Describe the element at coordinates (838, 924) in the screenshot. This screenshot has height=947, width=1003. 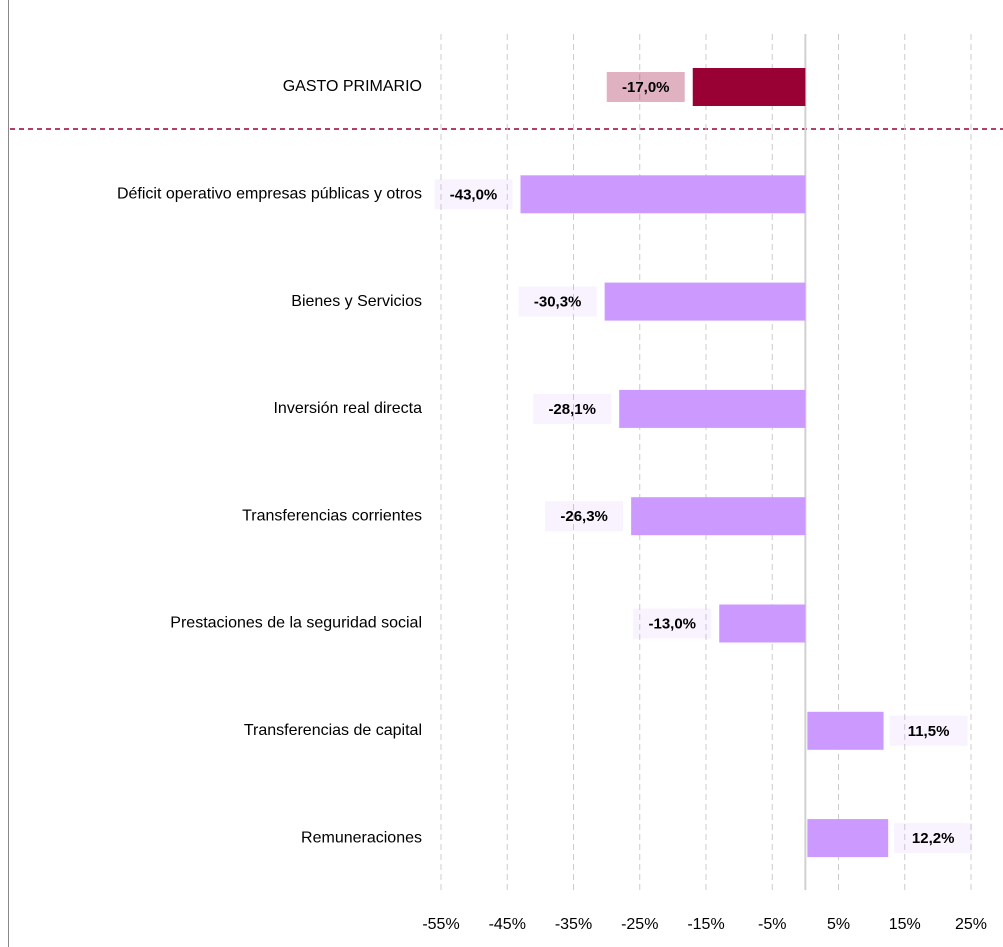
I see `x-tick-label: 5%` at that location.